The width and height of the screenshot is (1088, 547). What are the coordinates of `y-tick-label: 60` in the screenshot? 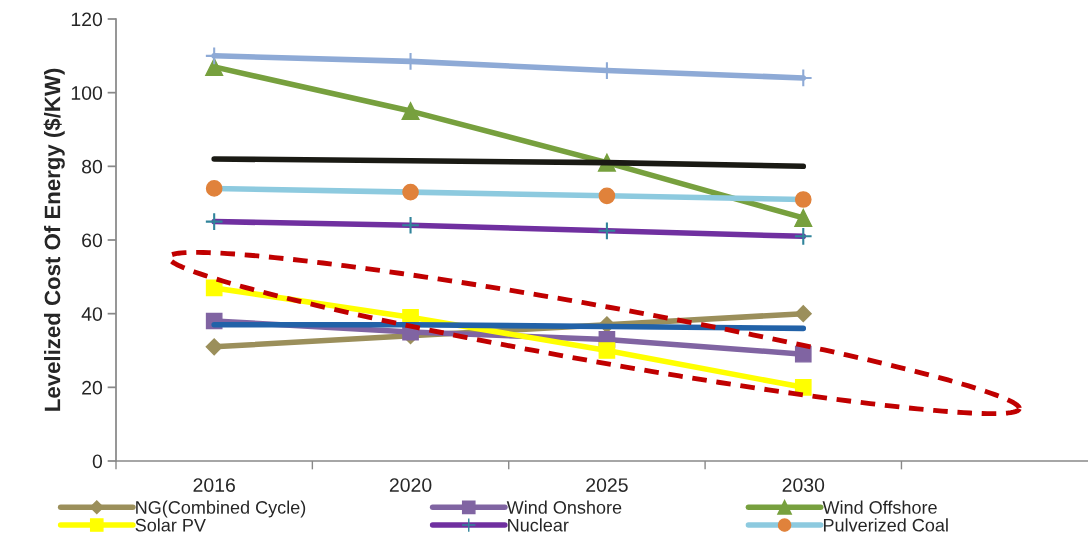 It's located at (92, 240).